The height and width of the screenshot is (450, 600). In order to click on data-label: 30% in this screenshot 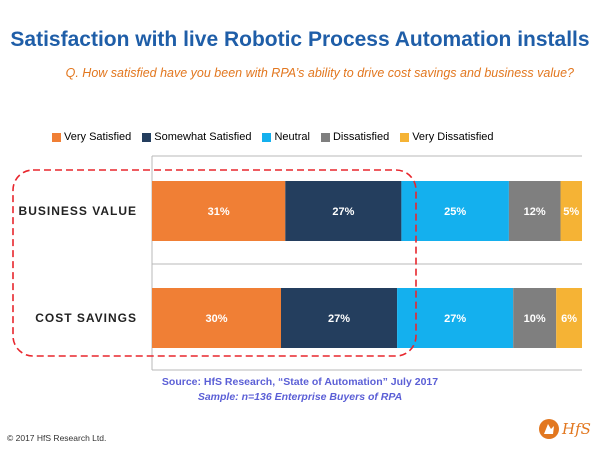, I will do `click(216, 319)`.